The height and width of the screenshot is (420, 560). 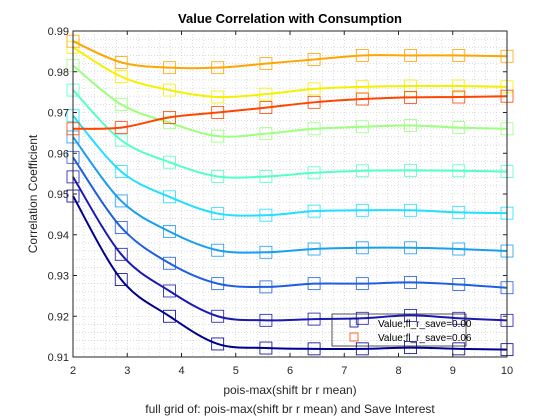 What do you see at coordinates (289, 390) in the screenshot?
I see `x-axis-label: pois-max(shift br r mean)` at bounding box center [289, 390].